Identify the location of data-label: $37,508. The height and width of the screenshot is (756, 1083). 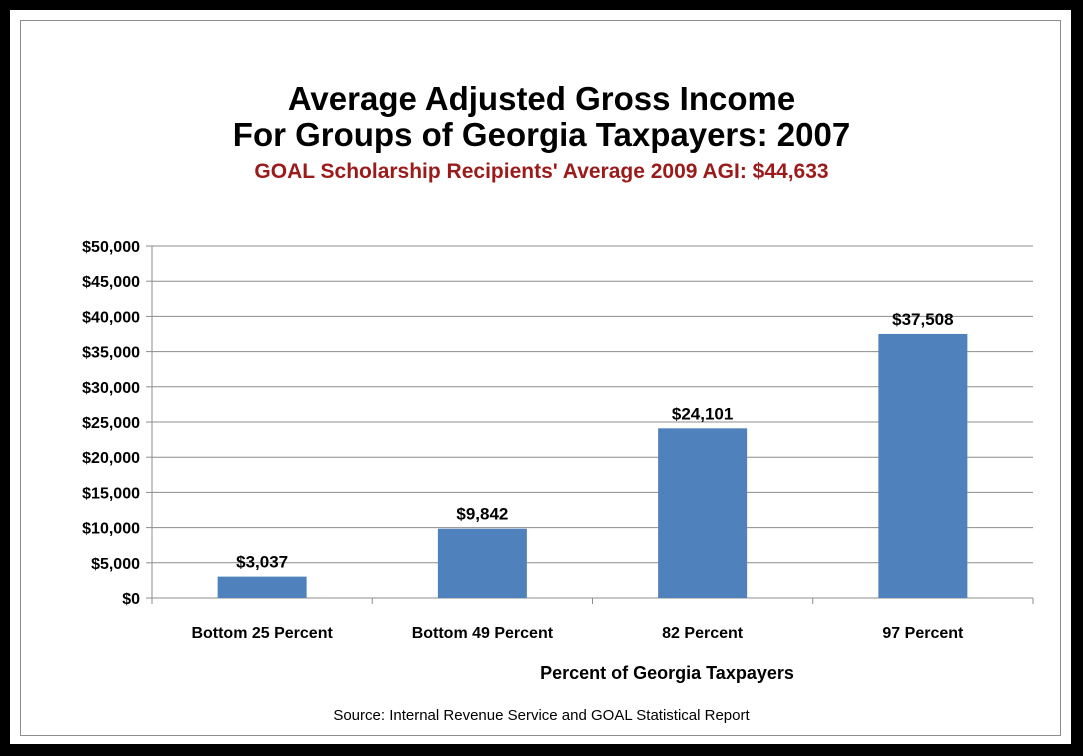
(922, 319).